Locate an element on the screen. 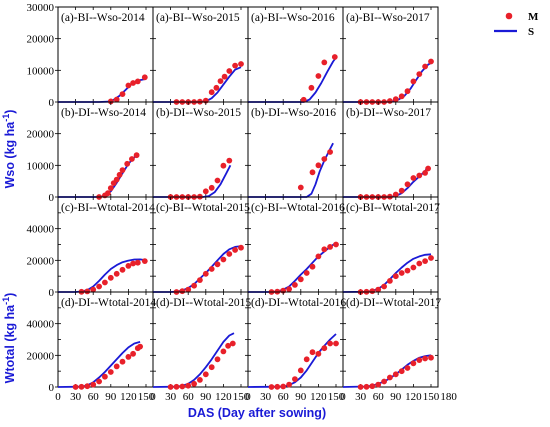  panel-title: (c)-BI--Wtotal-2015 is located at coordinates (203, 208).